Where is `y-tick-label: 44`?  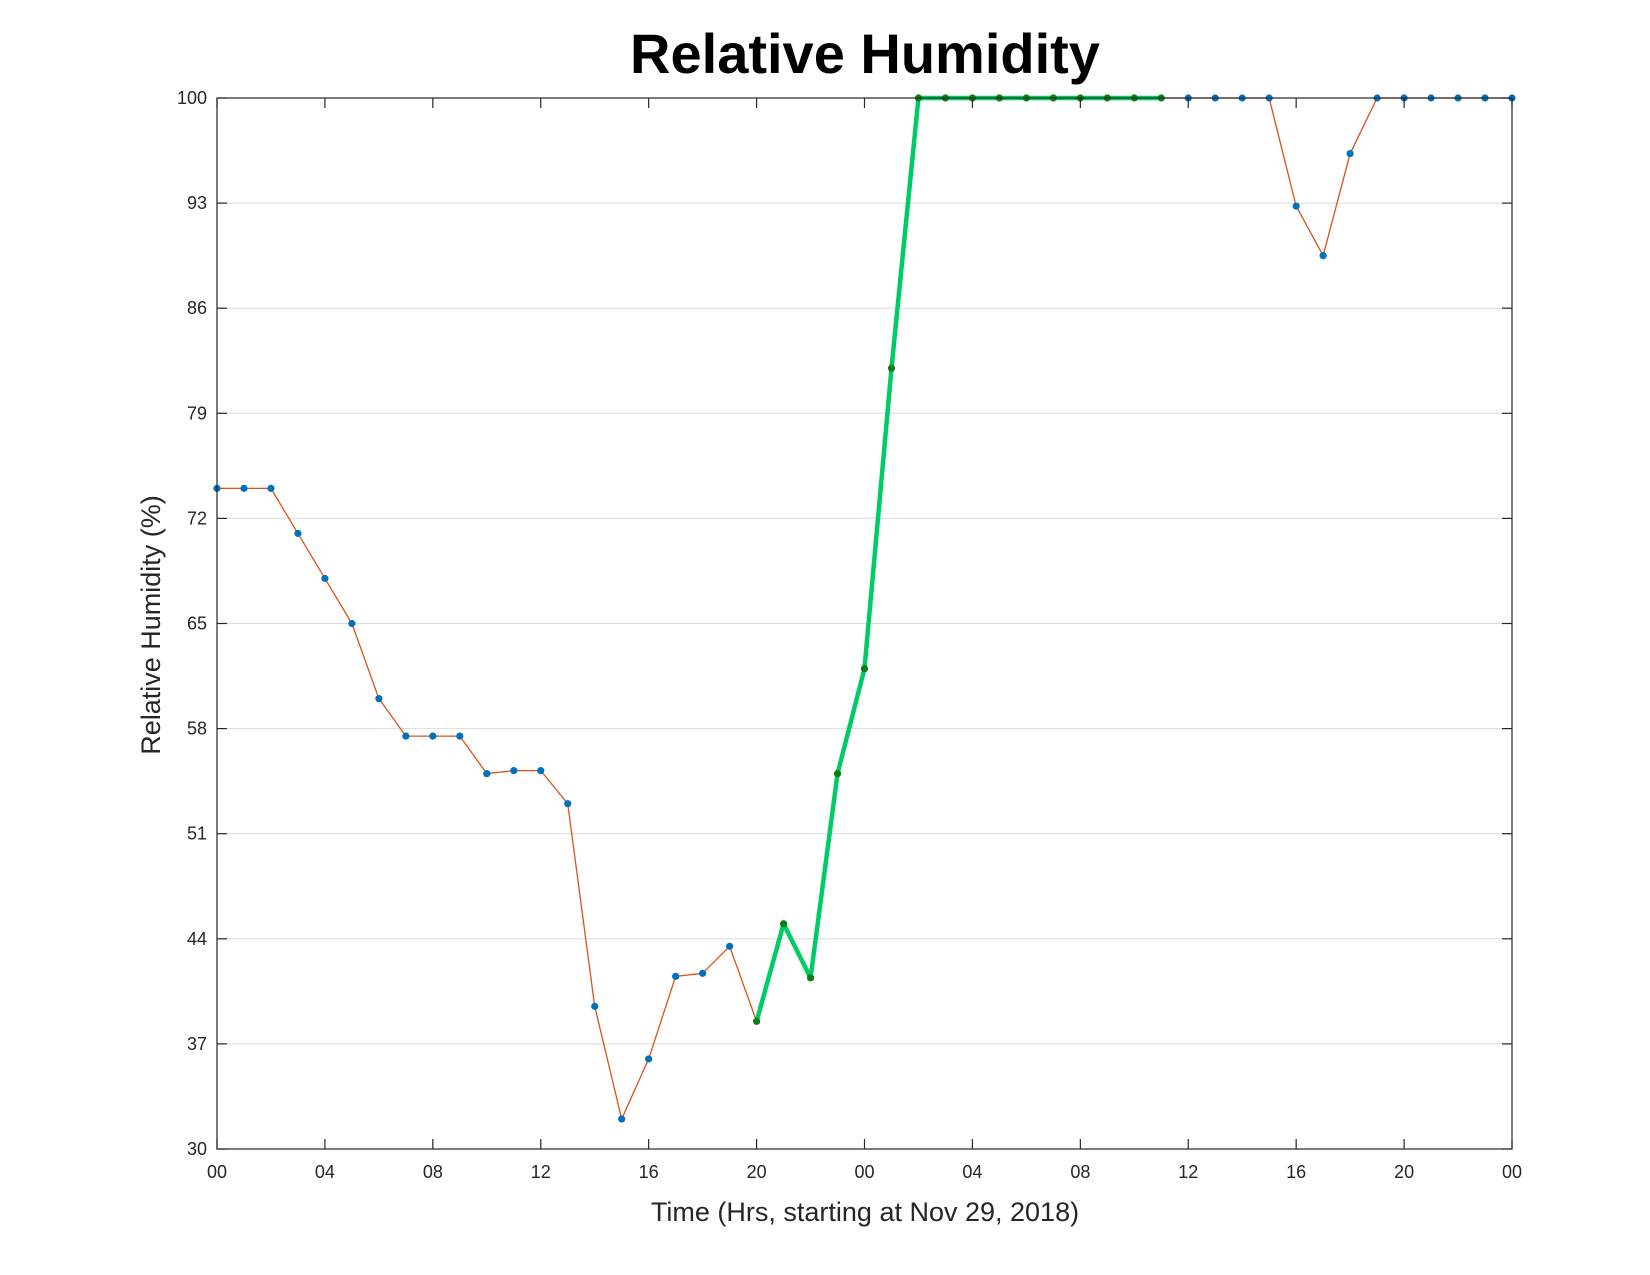
y-tick-label: 44 is located at coordinates (197, 939).